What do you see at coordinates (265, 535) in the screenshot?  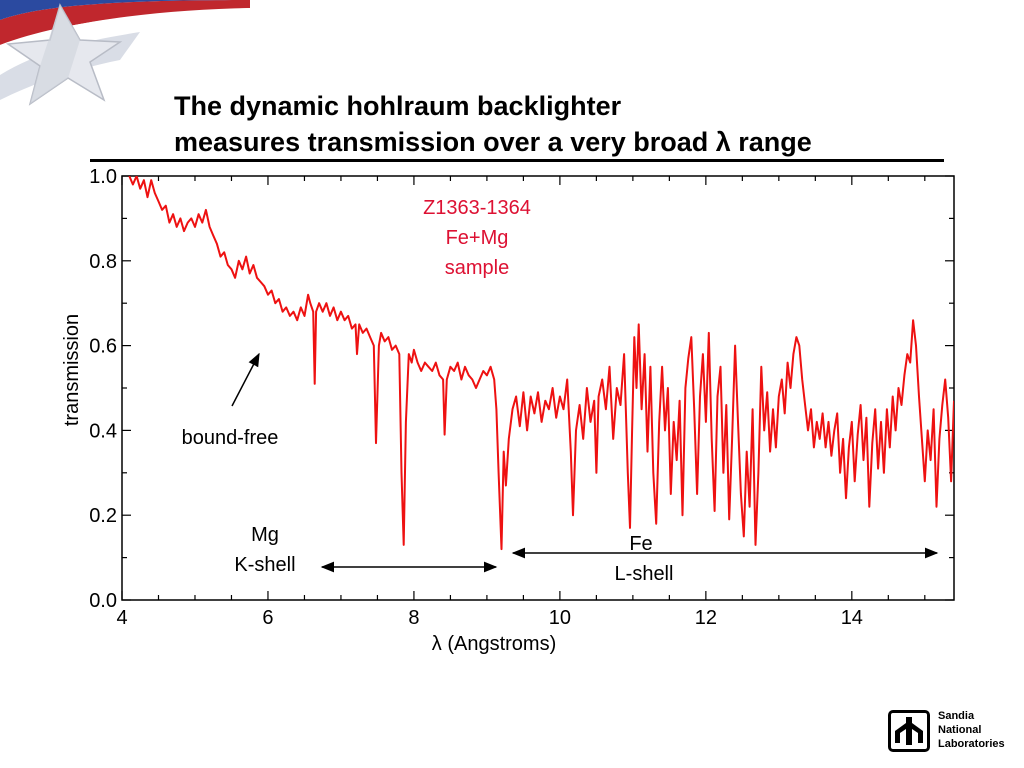 I see `mg-label-line-1: Mg` at bounding box center [265, 535].